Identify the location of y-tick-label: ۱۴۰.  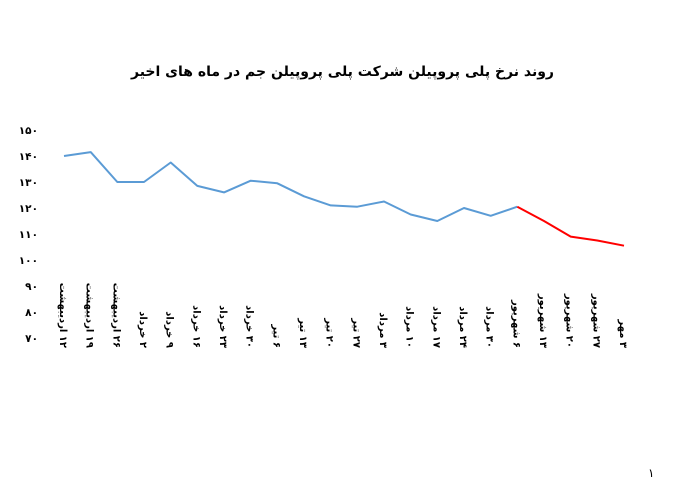
(28, 157).